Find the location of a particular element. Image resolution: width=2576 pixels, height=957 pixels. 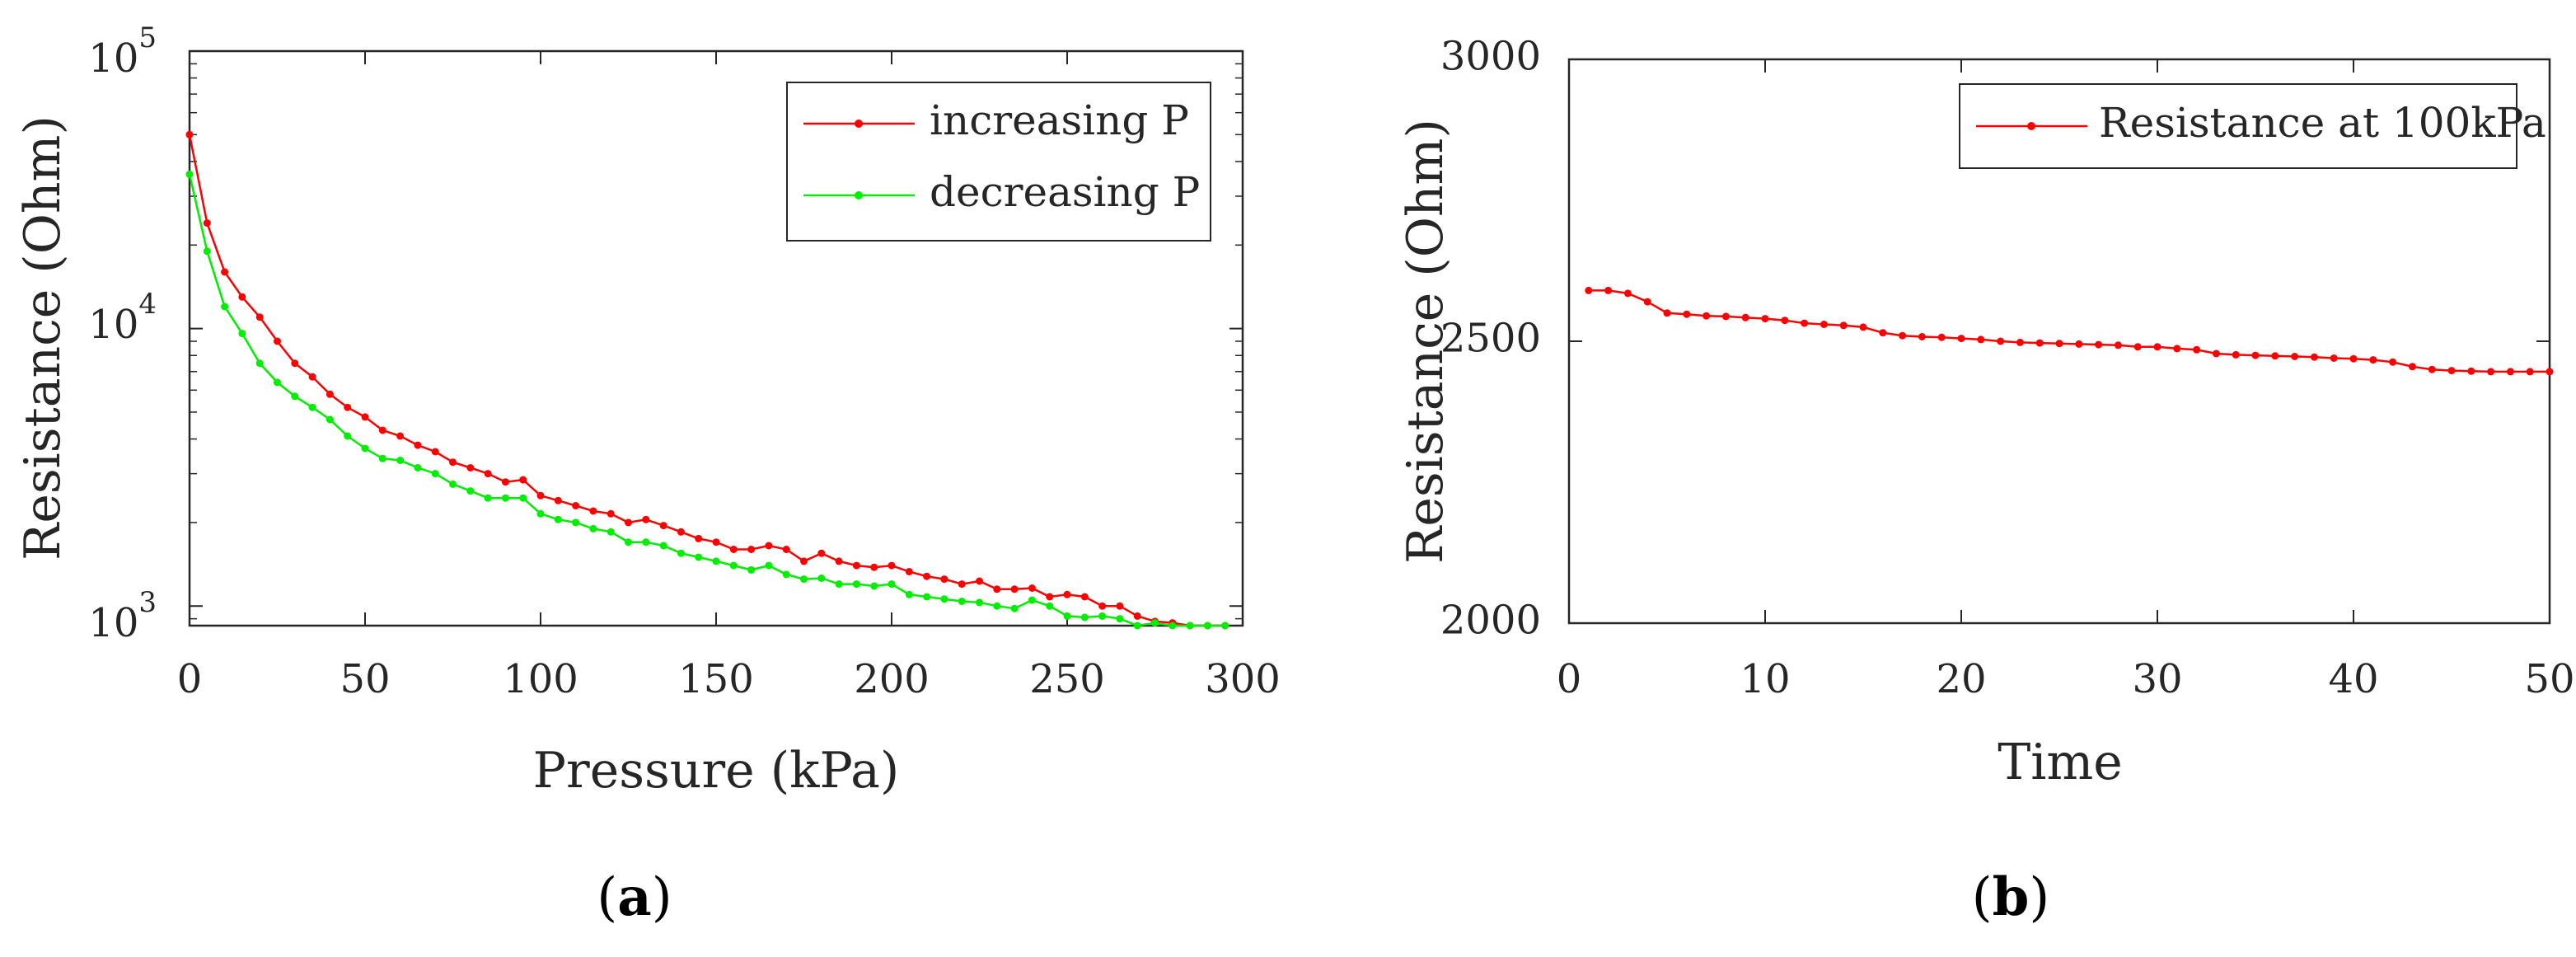

chart-b-legend: Resistance at 100kPa is located at coordinates (2252, 126).